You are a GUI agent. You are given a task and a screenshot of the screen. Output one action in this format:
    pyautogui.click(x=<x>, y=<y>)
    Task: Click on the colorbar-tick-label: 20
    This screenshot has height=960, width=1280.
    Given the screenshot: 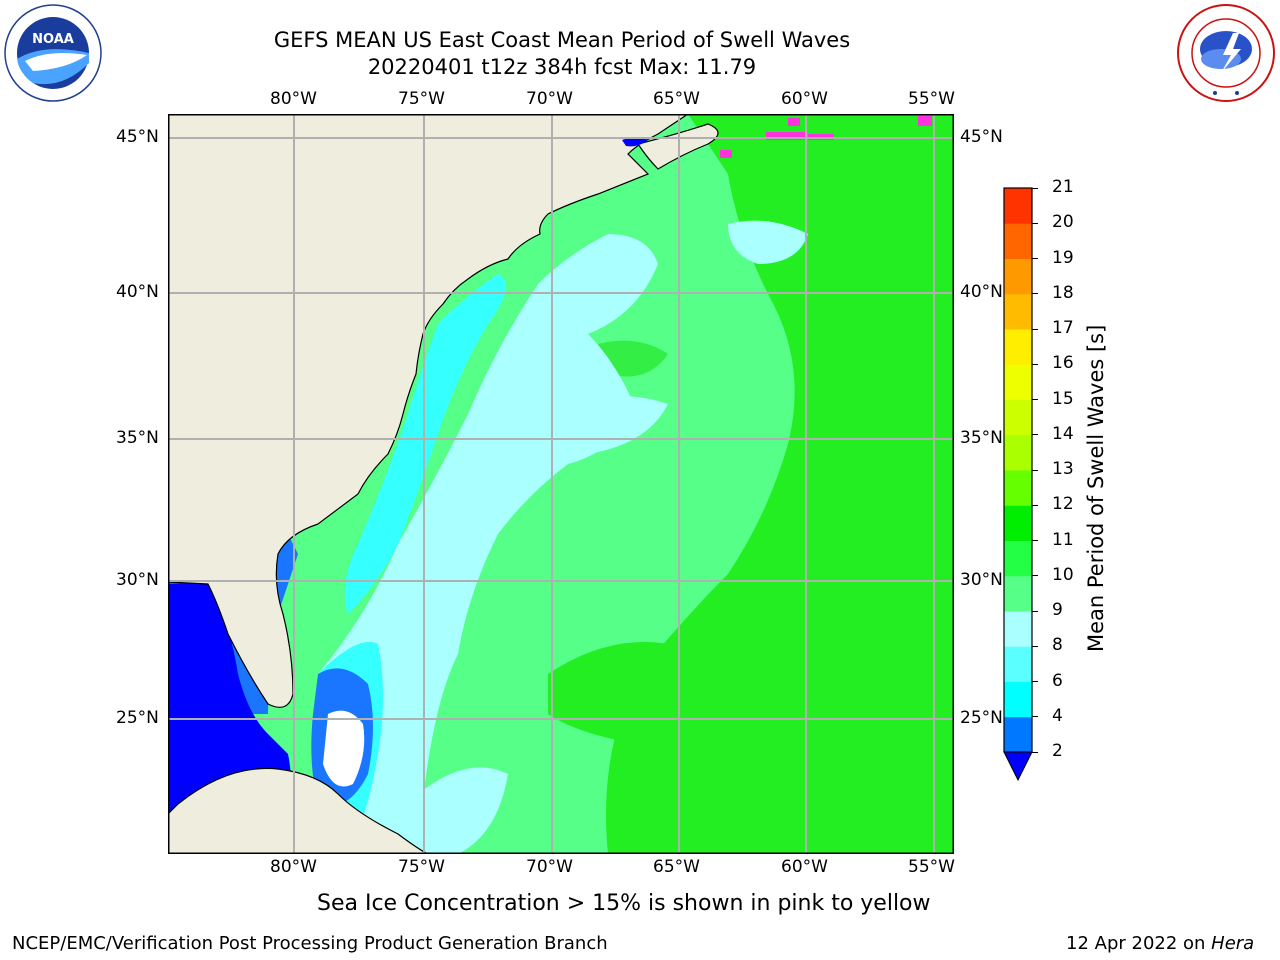 What is the action you would take?
    pyautogui.click(x=1063, y=222)
    